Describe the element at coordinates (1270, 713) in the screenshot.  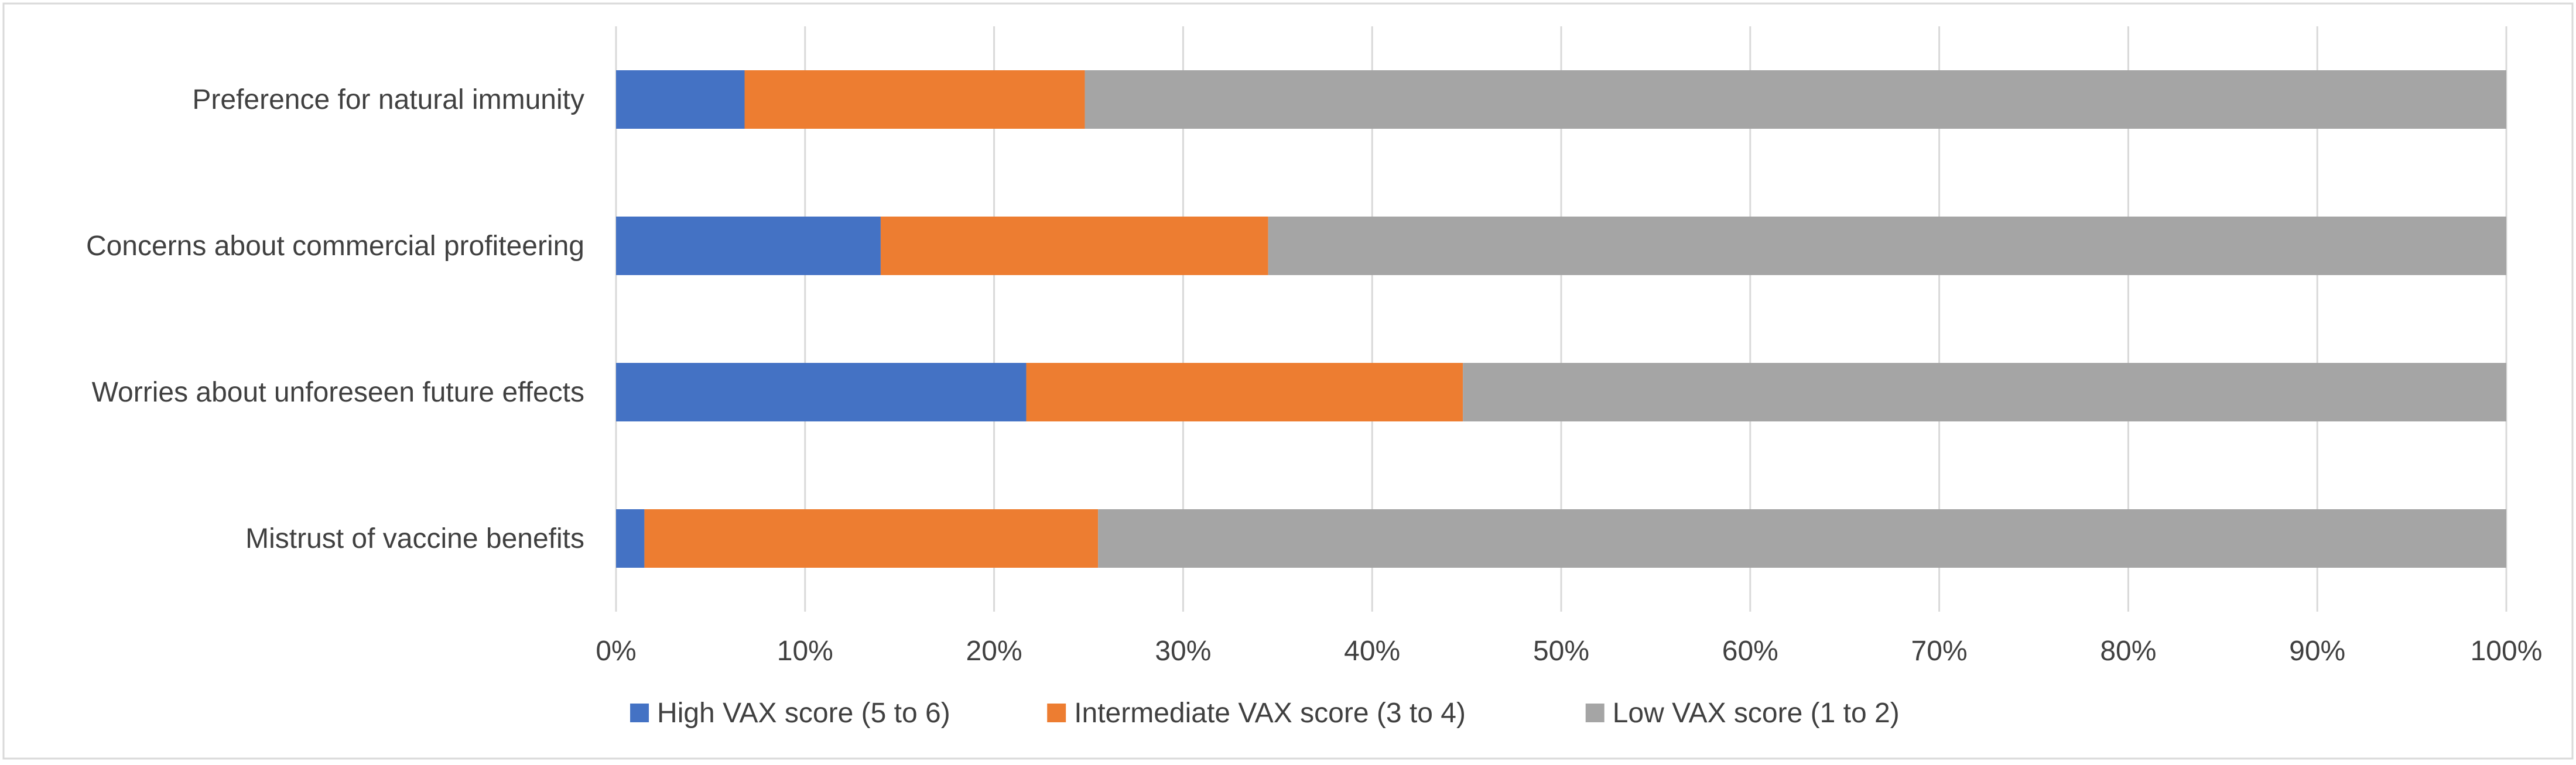
I see `legend-label: Intermediate VAX score (3 to 4)` at that location.